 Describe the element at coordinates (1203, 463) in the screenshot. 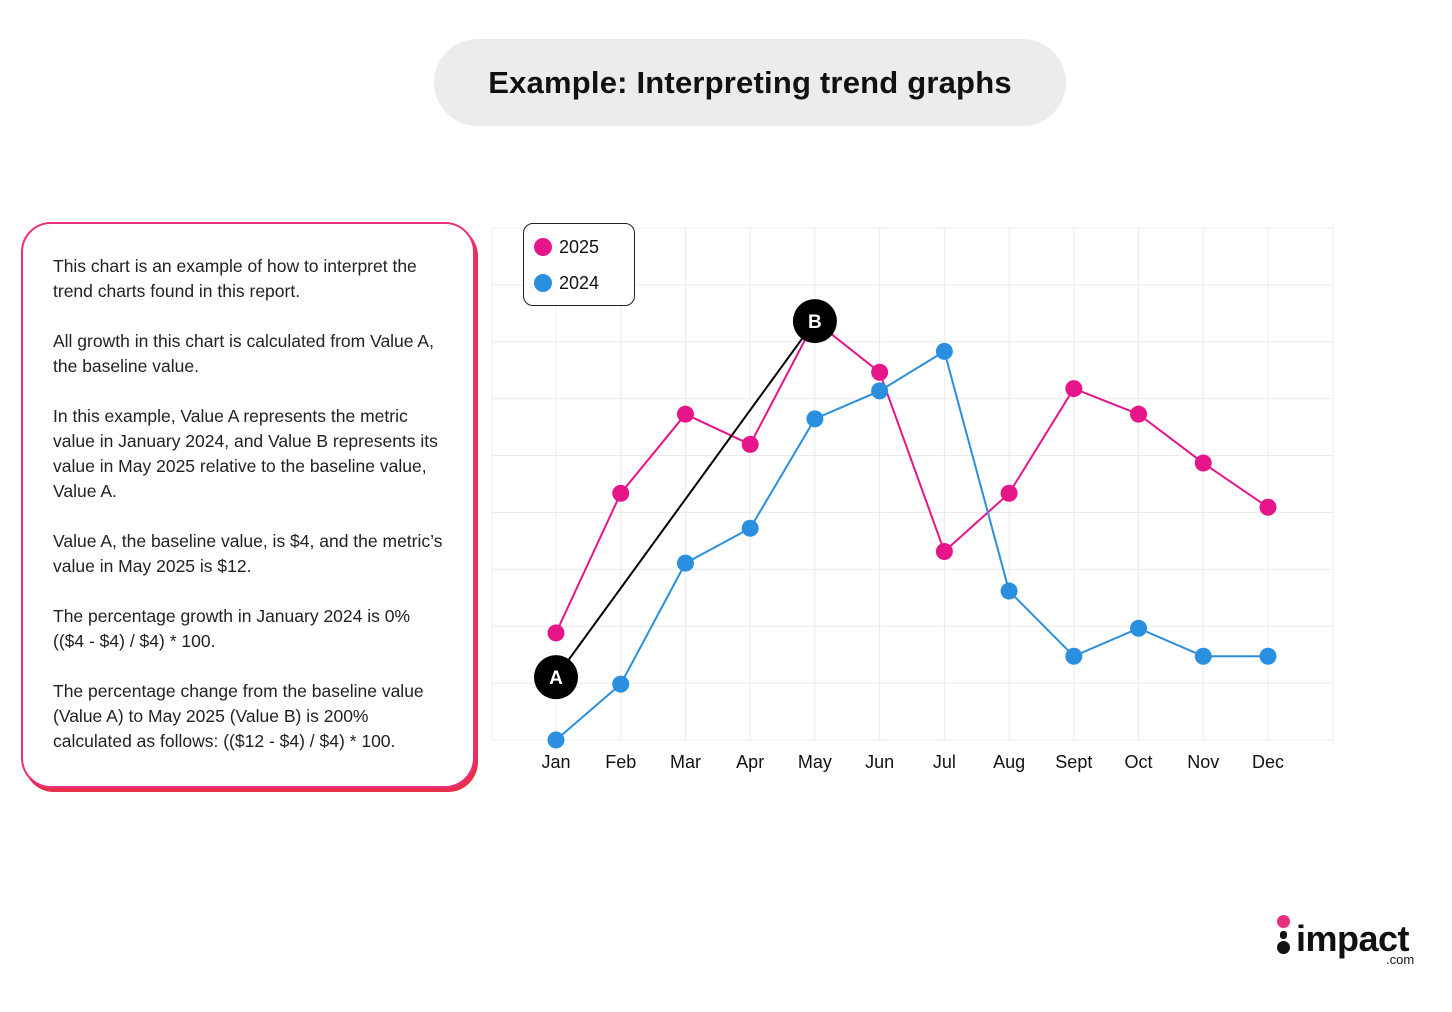

I see `data-point-2025-nov` at that location.